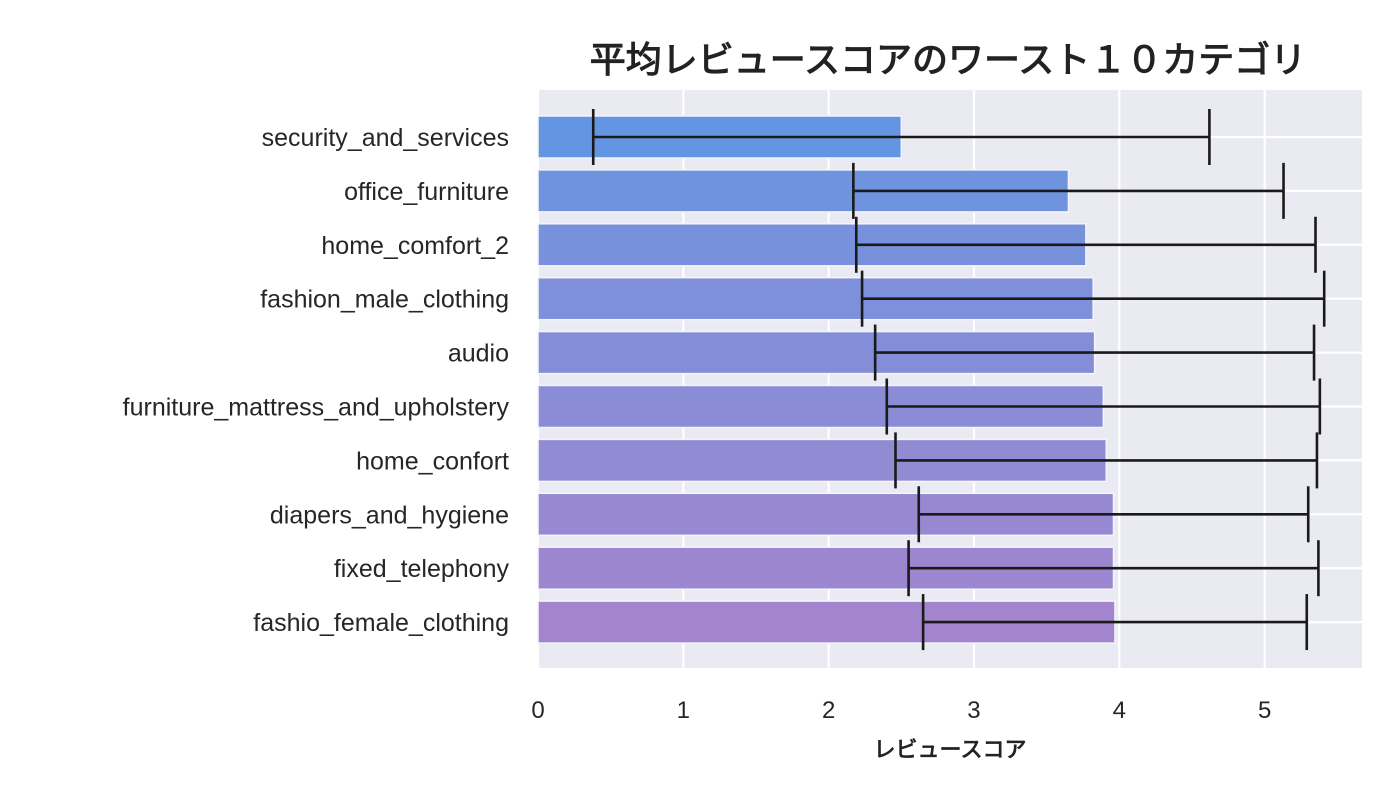  I want to click on category-label: home_comfort_2, so click(415, 246).